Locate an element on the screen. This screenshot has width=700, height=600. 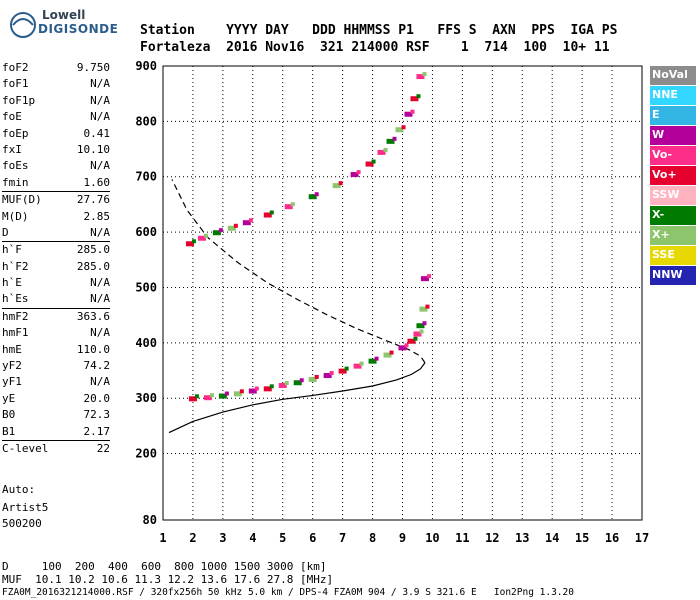
param-row: foF1p N/A is located at coordinates (56, 101).